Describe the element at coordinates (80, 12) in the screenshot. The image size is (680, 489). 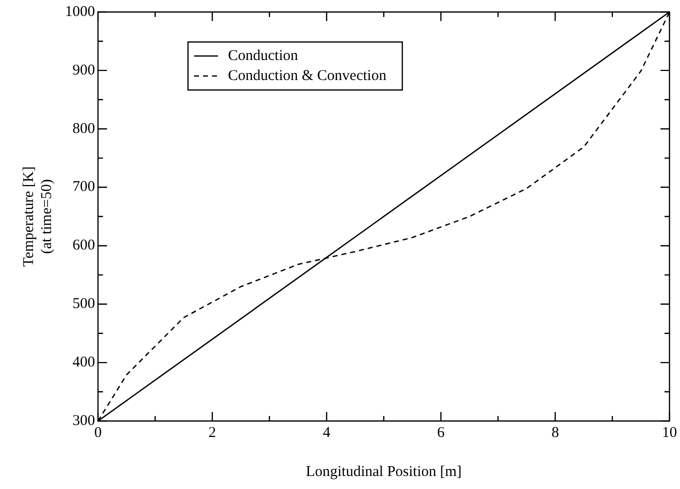
I see `y-tick-label: 1000` at that location.